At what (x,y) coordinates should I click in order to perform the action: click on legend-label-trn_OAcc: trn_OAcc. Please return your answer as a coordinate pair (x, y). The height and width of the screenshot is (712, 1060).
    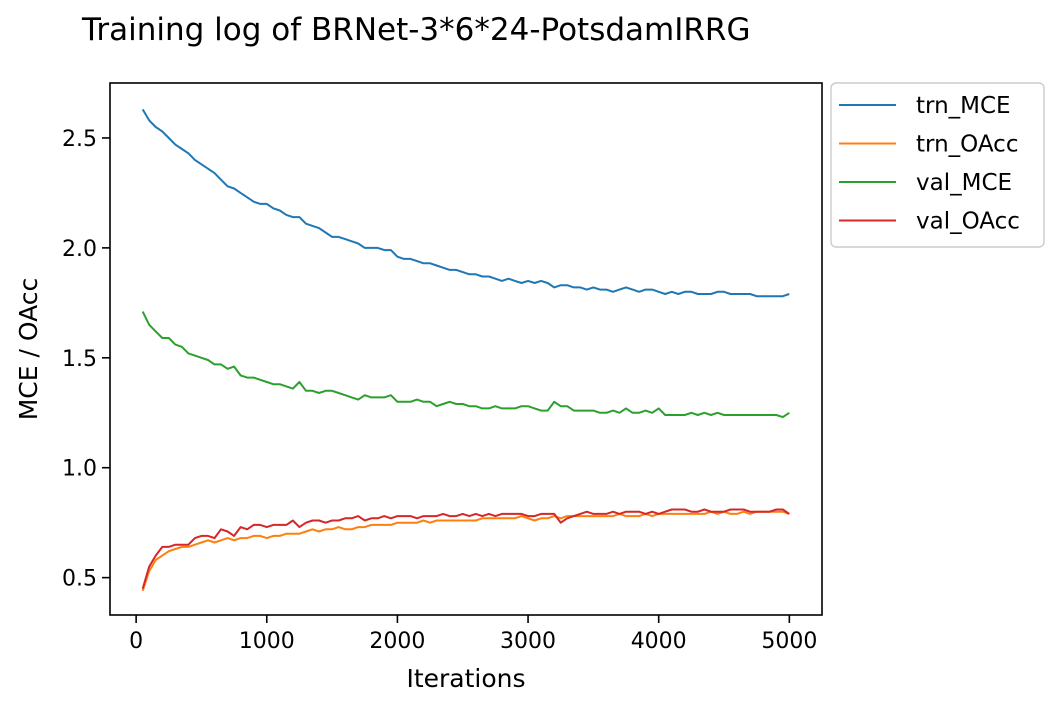
    Looking at the image, I should click on (967, 145).